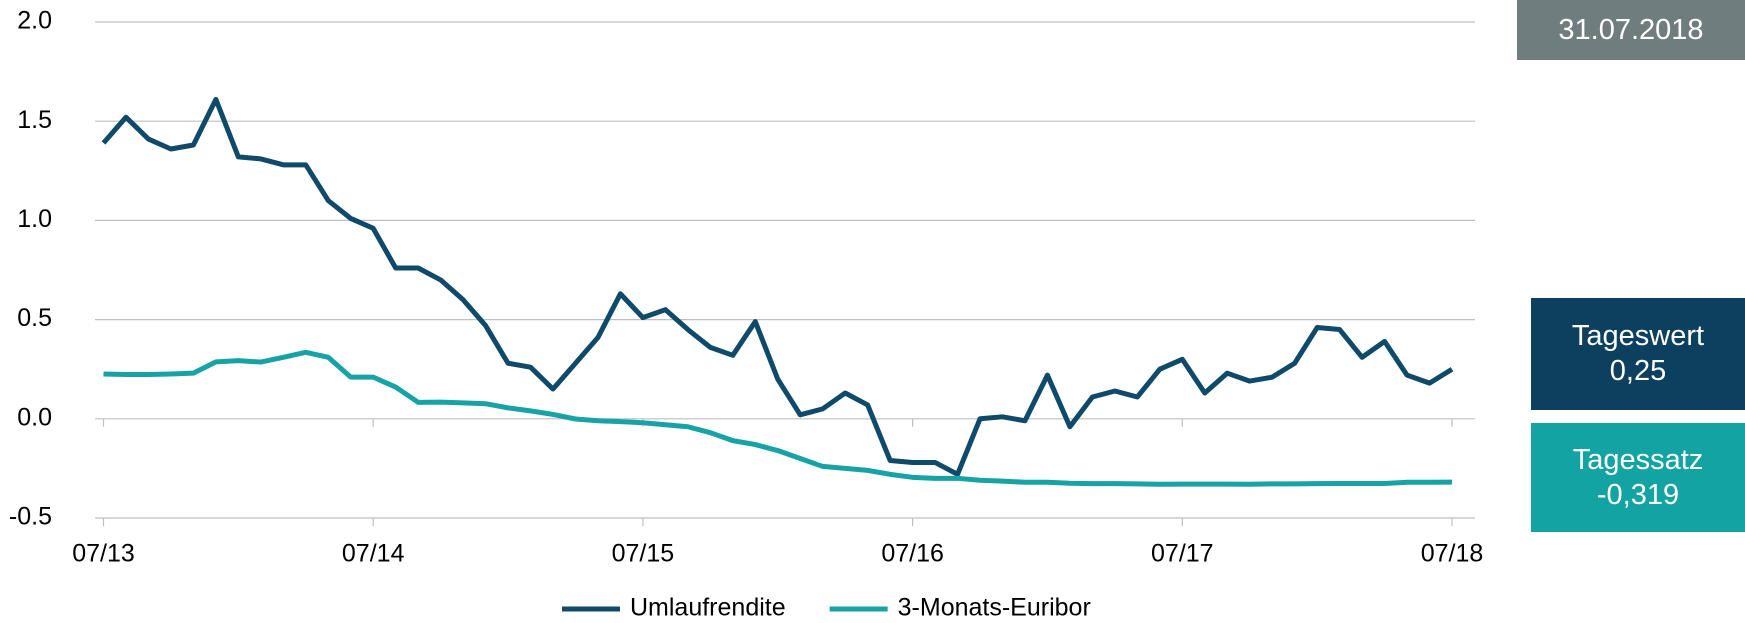 The image size is (1745, 623). Describe the element at coordinates (1182, 554) in the screenshot. I see `x-tick-label: 07/17` at that location.